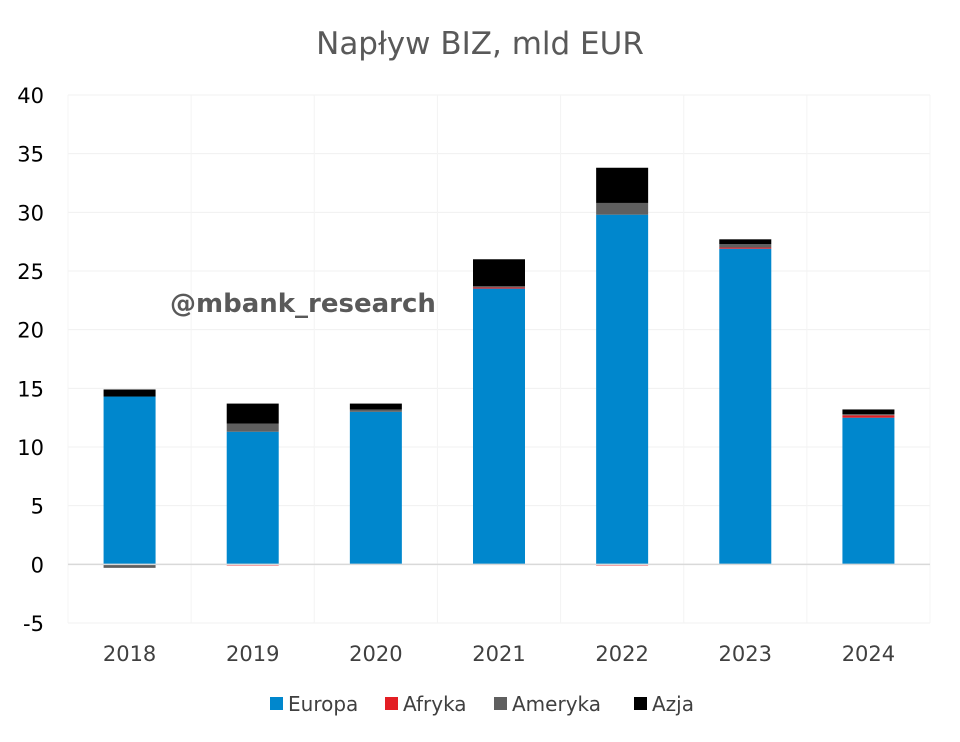  I want to click on x-tick-label: 2023, so click(745, 654).